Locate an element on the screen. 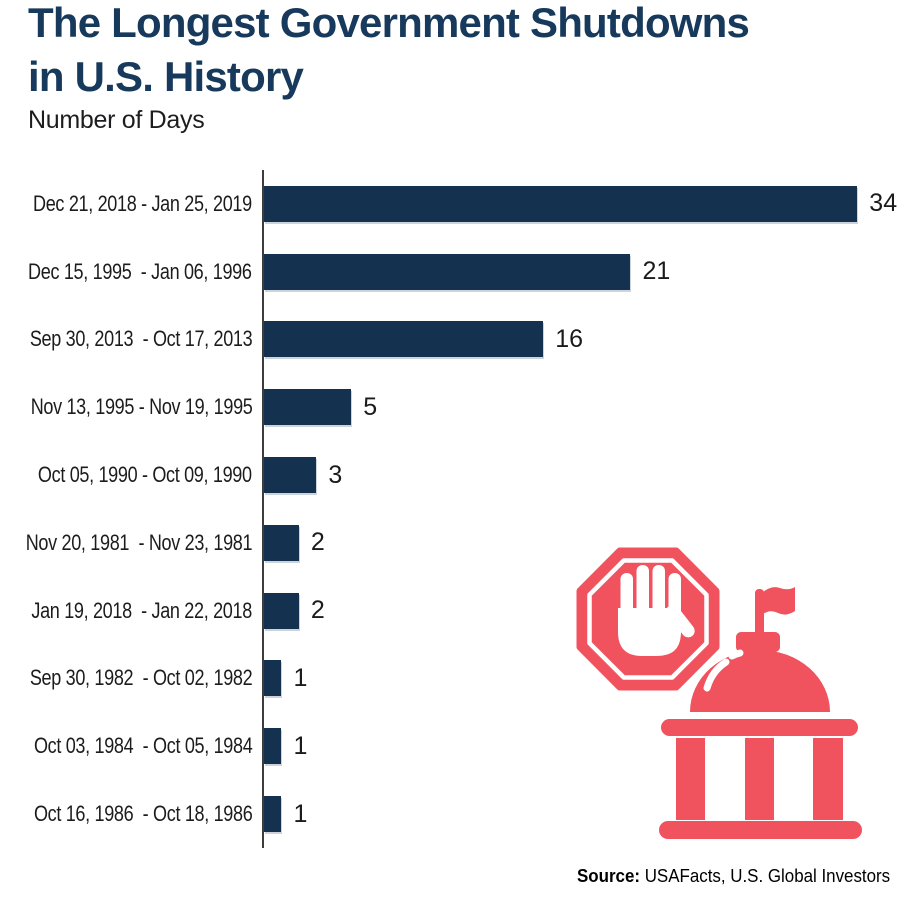  category-label-cell: Oct 16, 1986 - Oct 18, 1986 is located at coordinates (132, 814).